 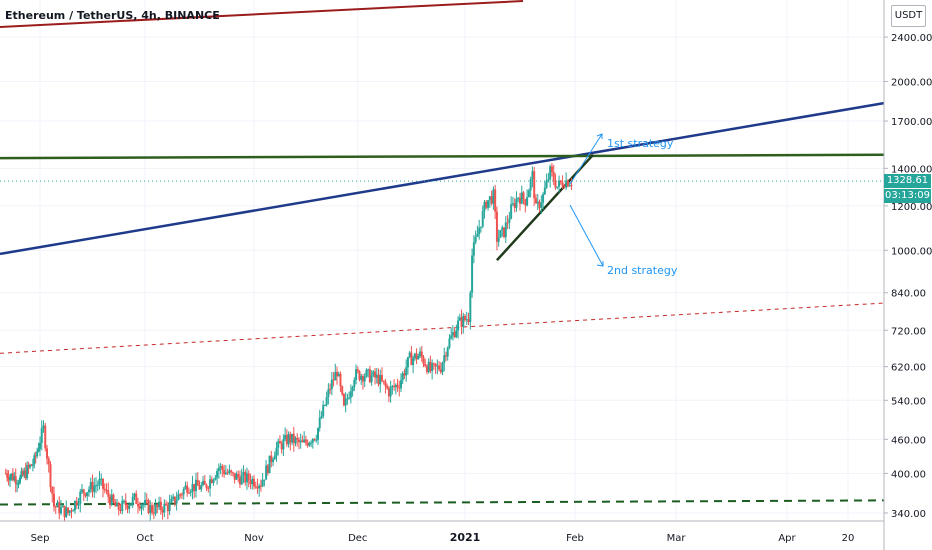 What do you see at coordinates (623, 205) in the screenshot?
I see `strategy-annotations: 1st strategy 2nd strategy` at bounding box center [623, 205].